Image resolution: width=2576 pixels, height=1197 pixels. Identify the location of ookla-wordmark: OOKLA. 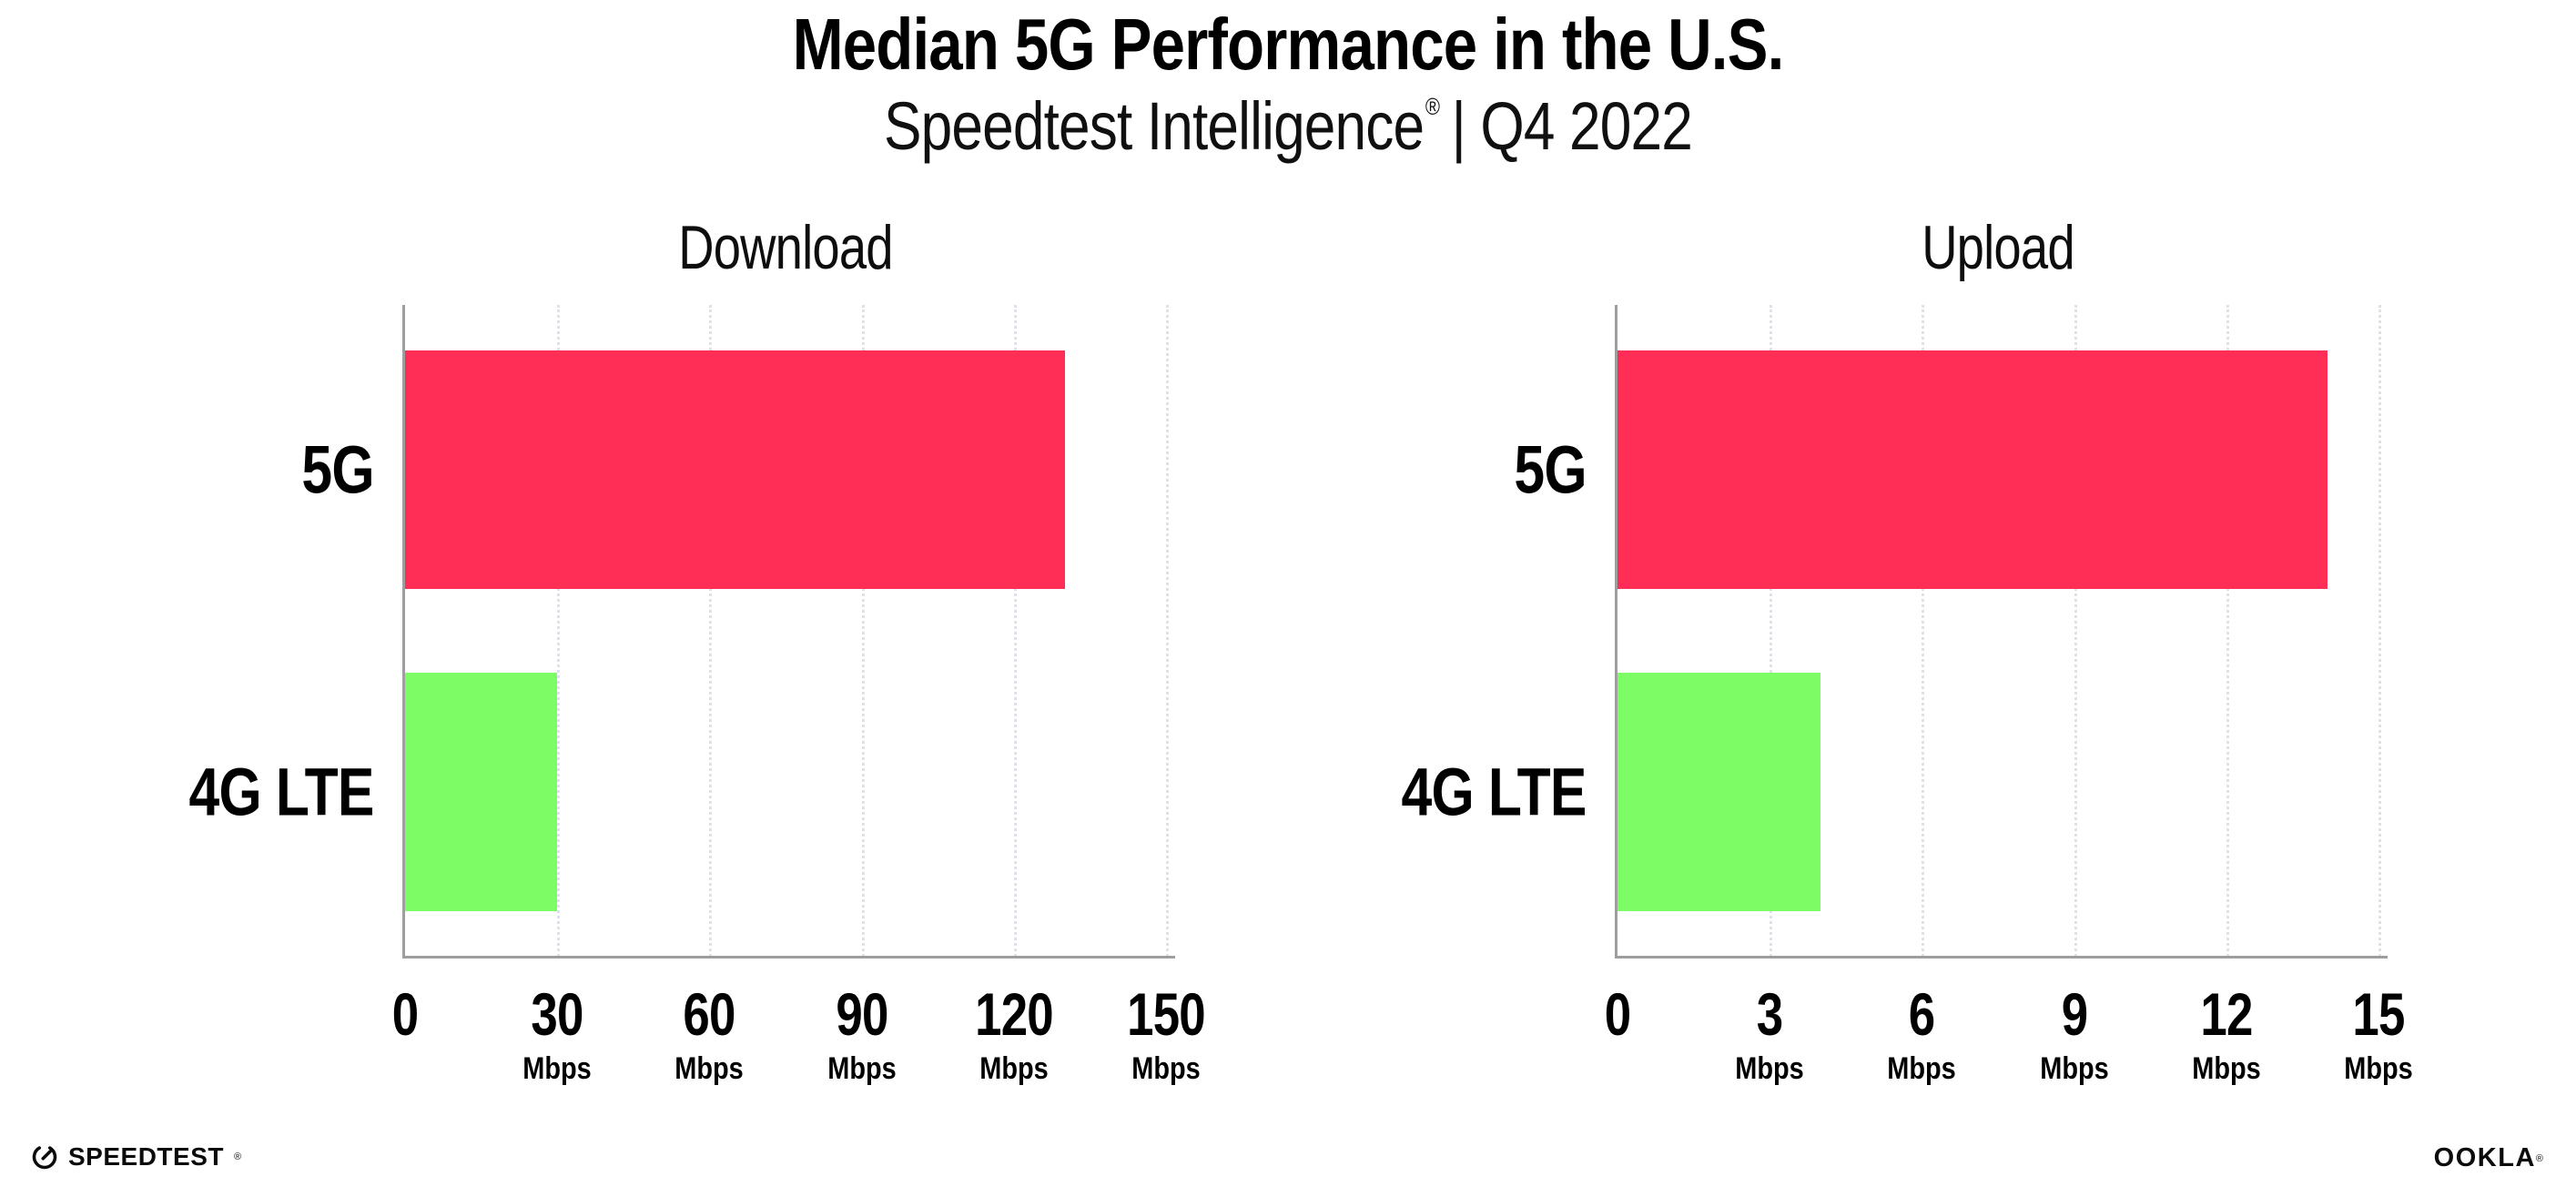
(2484, 1157).